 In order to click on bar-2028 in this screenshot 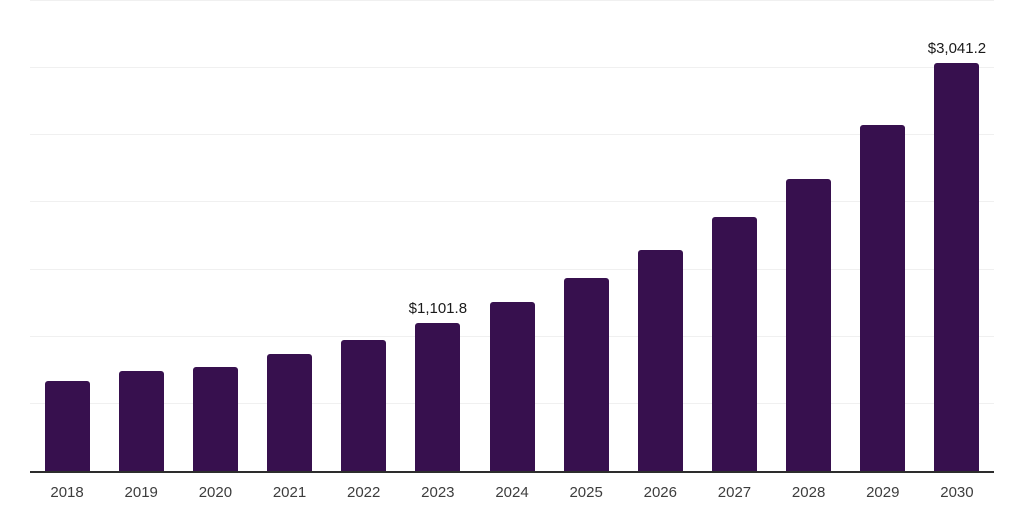, I will do `click(809, 324)`.